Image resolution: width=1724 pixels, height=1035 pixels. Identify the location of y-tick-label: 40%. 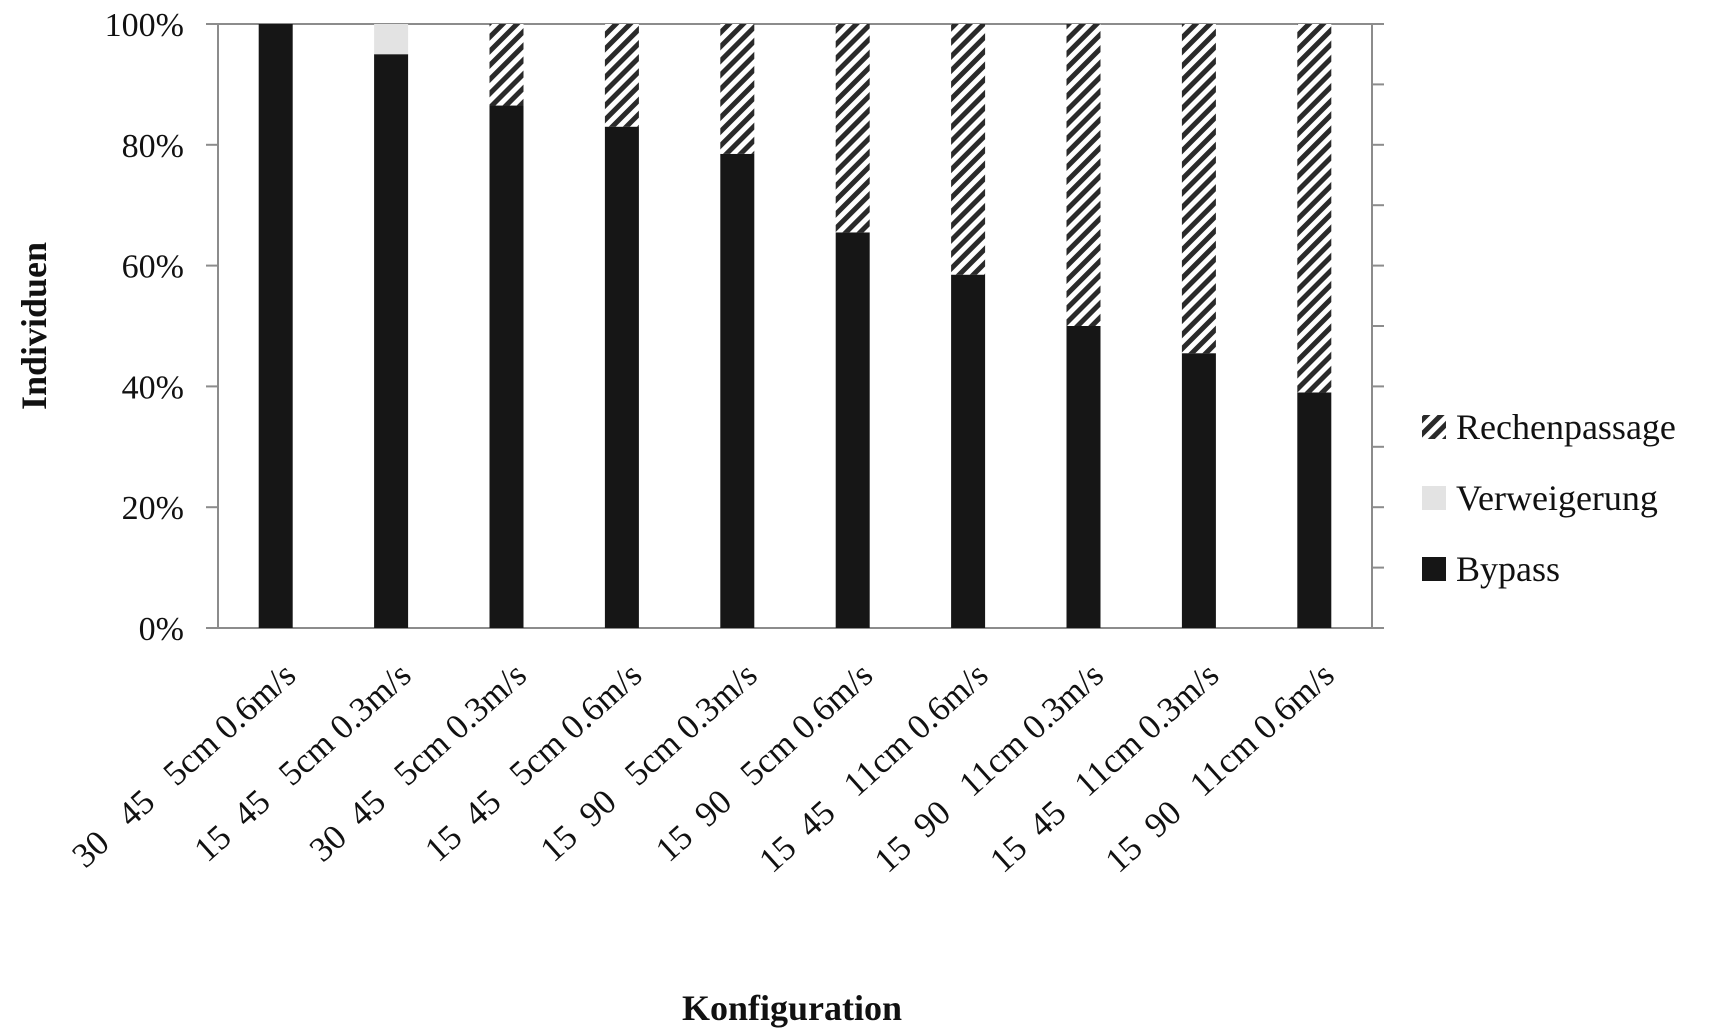
(153, 387).